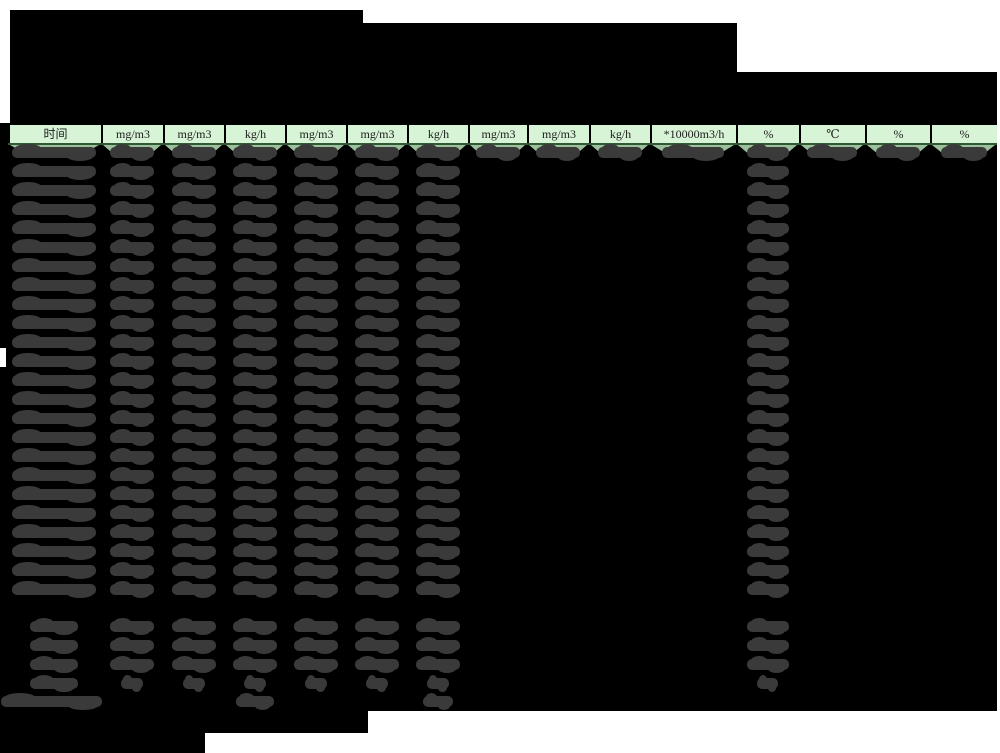  Describe the element at coordinates (963, 134) in the screenshot. I see `column-header-15: %` at that location.